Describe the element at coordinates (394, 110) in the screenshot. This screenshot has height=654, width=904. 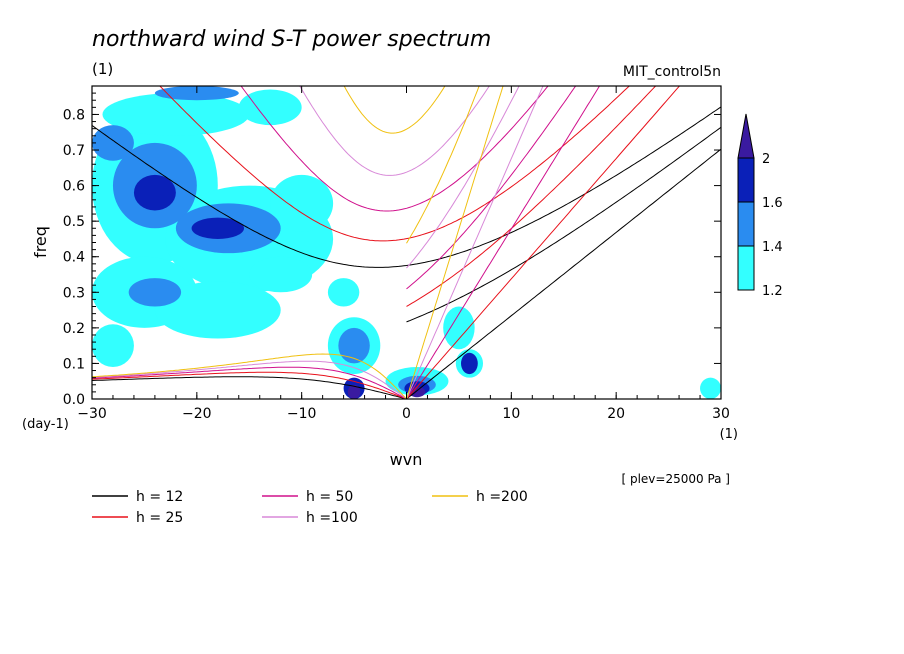
I see `inertia-gravity-curve-h200` at that location.